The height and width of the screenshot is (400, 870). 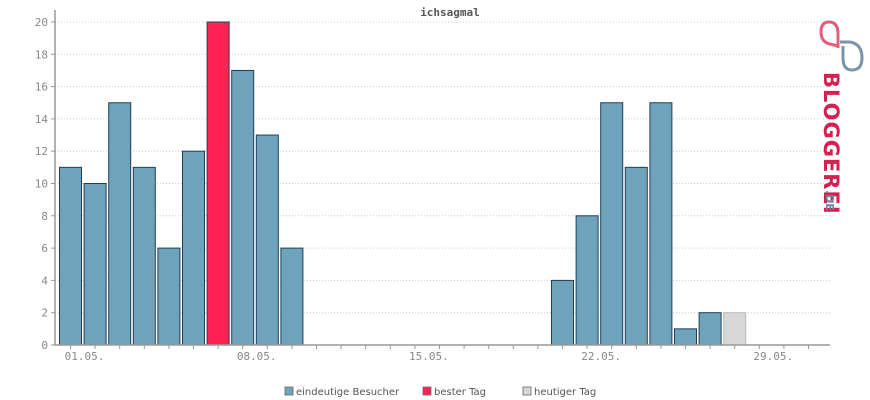 What do you see at coordinates (44, 248) in the screenshot?
I see `y-tick-label: 6` at bounding box center [44, 248].